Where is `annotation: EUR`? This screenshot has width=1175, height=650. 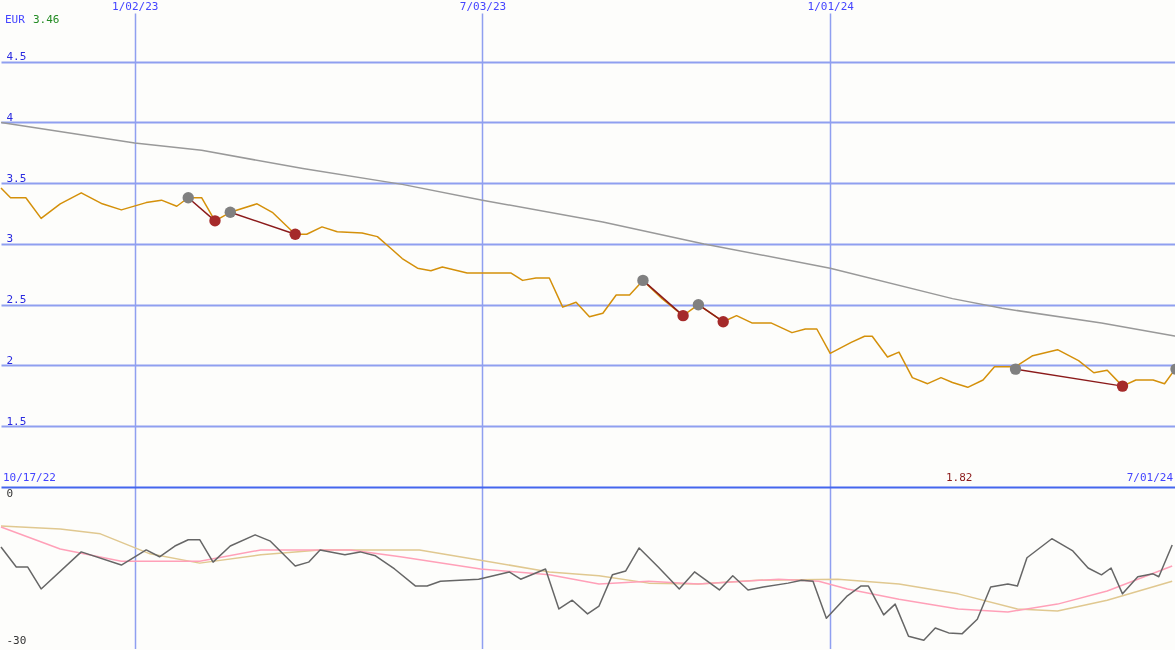
annotation: EUR is located at coordinates (15, 19).